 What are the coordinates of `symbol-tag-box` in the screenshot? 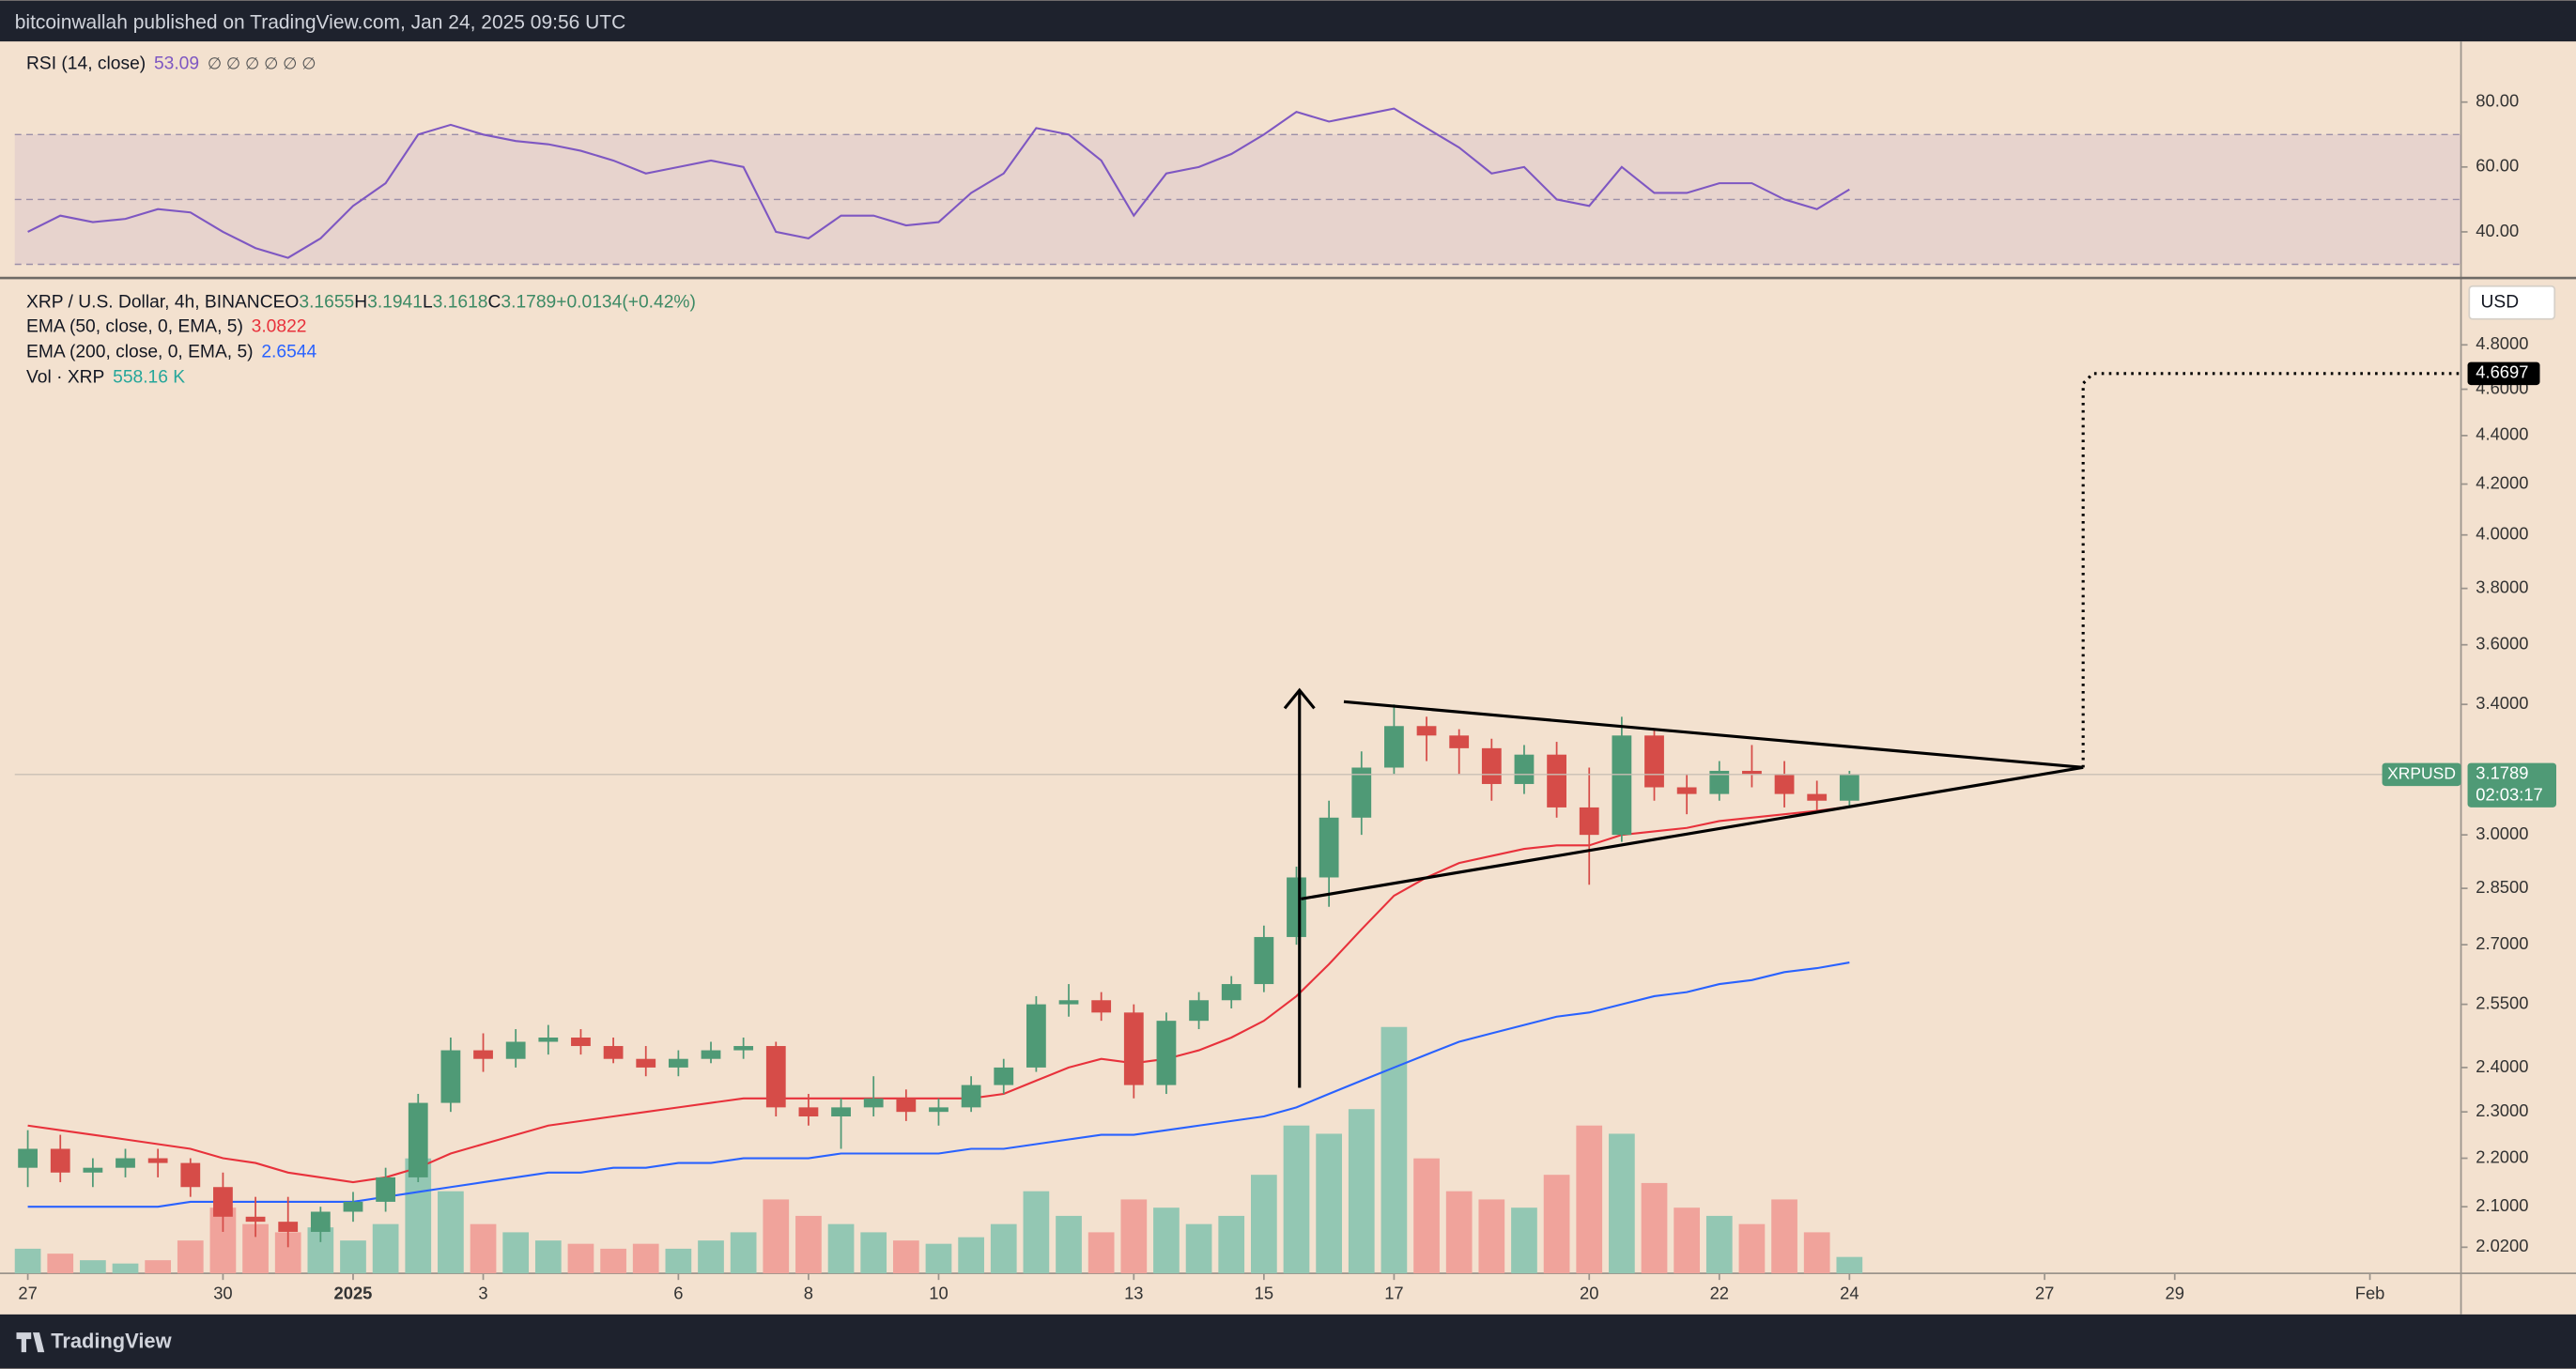 It's located at (2421, 774).